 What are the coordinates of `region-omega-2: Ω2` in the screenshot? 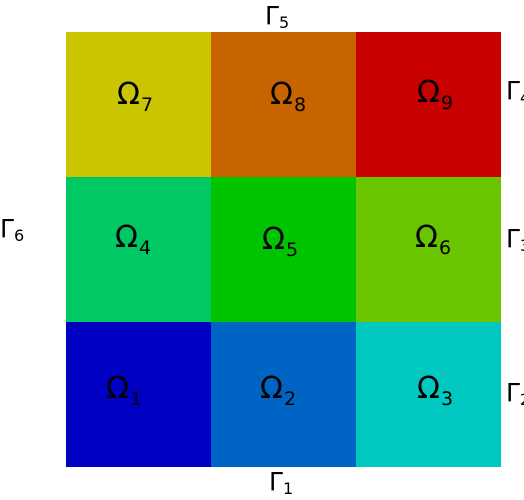 It's located at (283, 394).